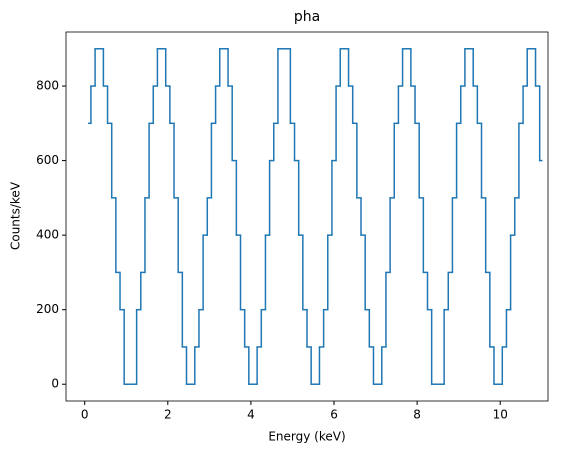  Describe the element at coordinates (307, 17) in the screenshot. I see `chart-title: pha` at that location.